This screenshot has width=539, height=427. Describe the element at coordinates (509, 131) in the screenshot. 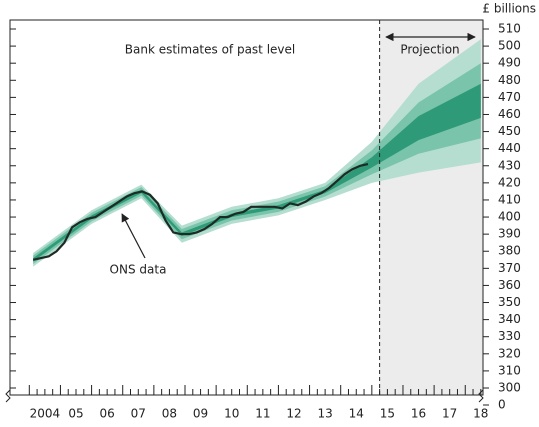

I see `y-tick-label: 450` at that location.